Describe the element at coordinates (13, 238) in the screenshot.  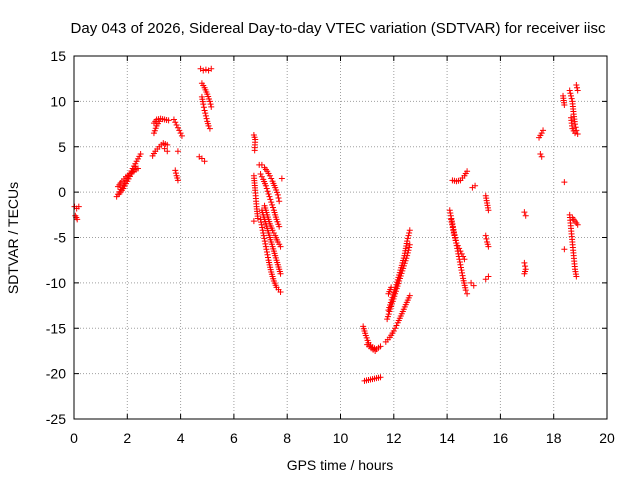
I see `y-axis-label: SDTVAR / TECUs` at that location.